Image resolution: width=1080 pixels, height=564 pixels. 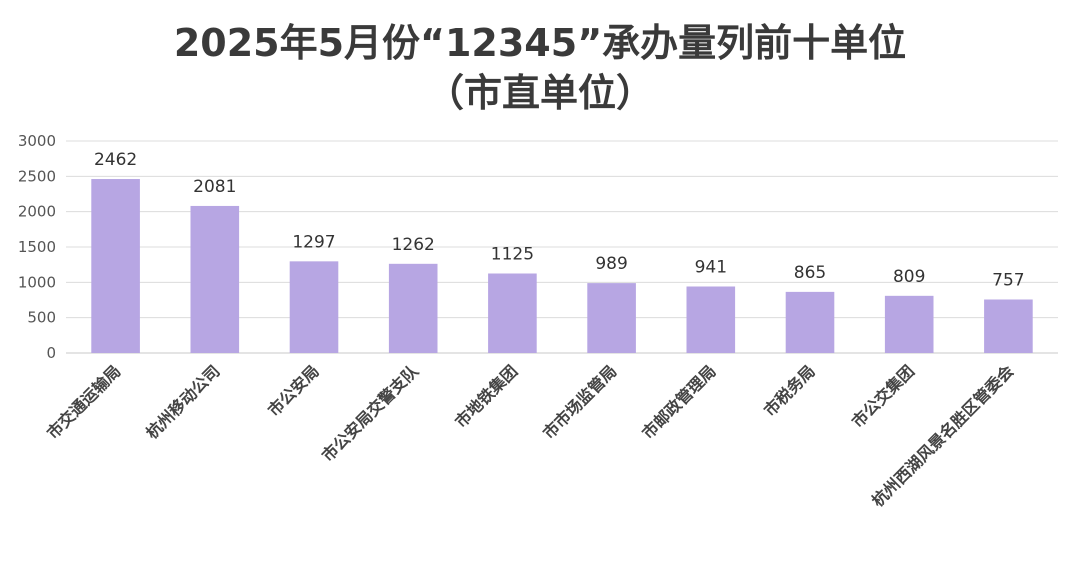 I want to click on x-tick-label: 市交通运输局, so click(x=83, y=401).